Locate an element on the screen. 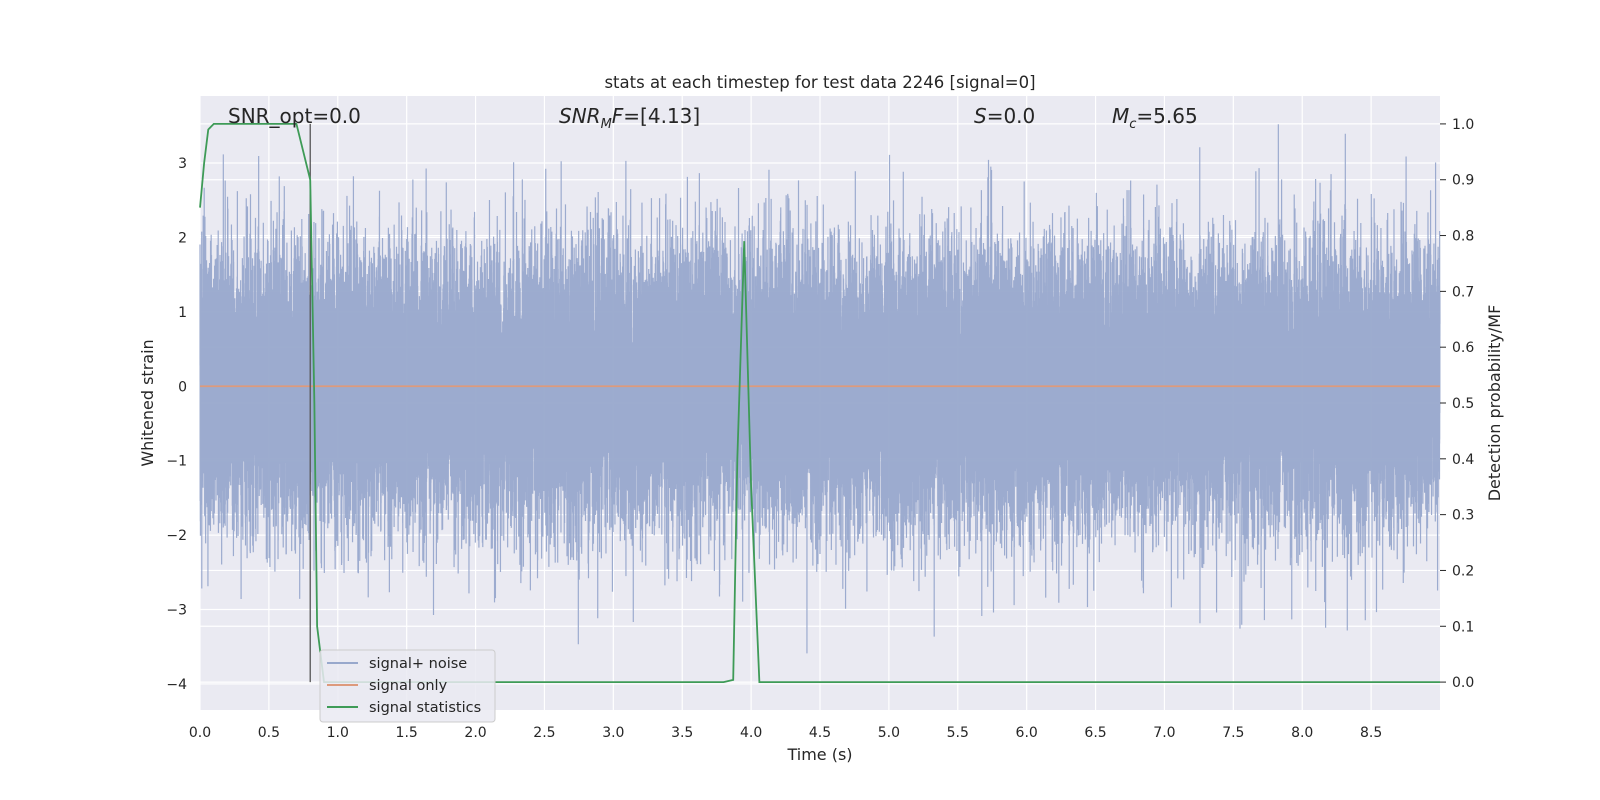  x-tick-label: 7.0 is located at coordinates (1164, 733).